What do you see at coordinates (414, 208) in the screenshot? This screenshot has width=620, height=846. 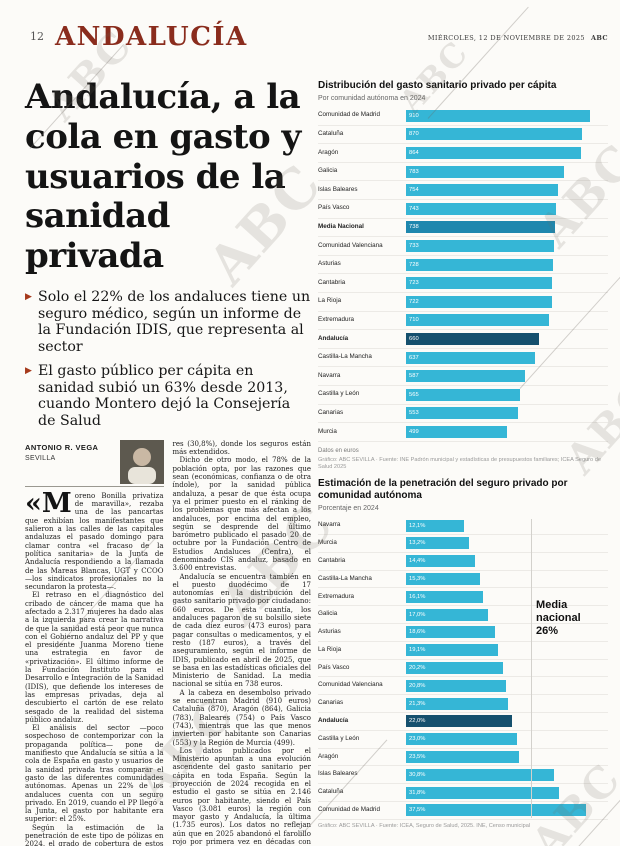 I see `bar-value: 743` at bounding box center [414, 208].